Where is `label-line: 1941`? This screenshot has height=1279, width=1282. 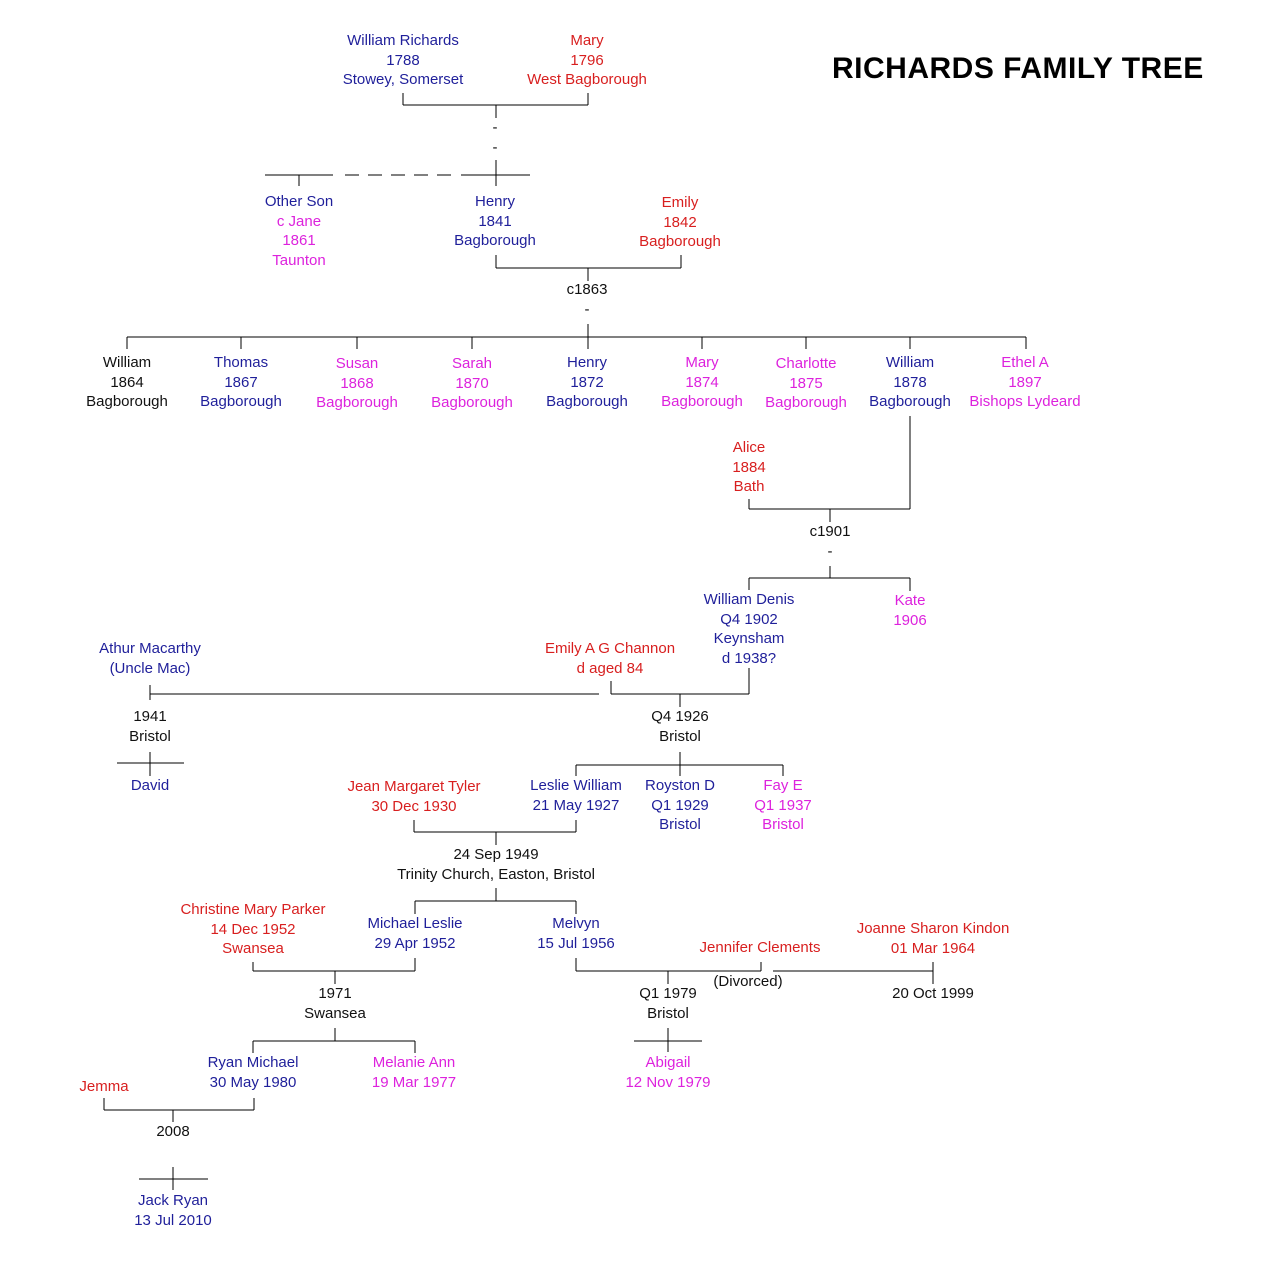 label-line: 1941 is located at coordinates (150, 716).